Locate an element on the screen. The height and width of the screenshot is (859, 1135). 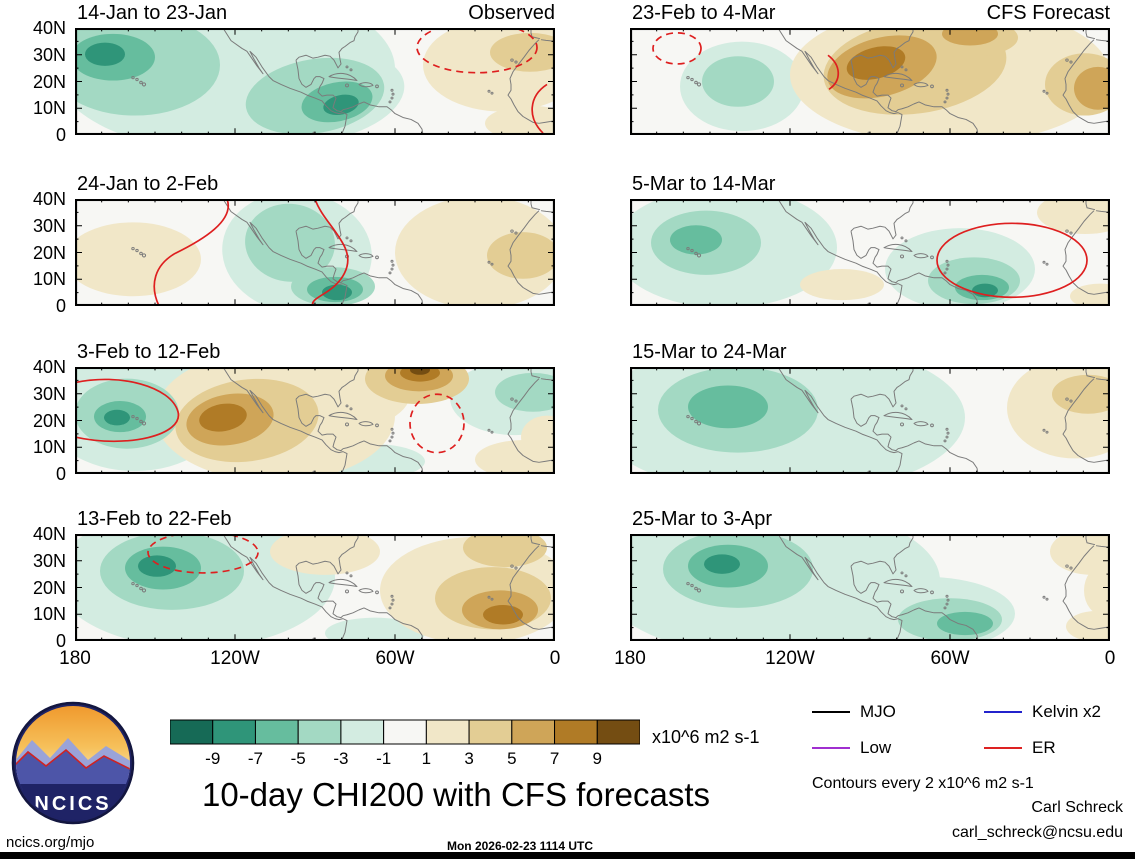
panel-title: 25-Mar to 3-Apr is located at coordinates (702, 519).